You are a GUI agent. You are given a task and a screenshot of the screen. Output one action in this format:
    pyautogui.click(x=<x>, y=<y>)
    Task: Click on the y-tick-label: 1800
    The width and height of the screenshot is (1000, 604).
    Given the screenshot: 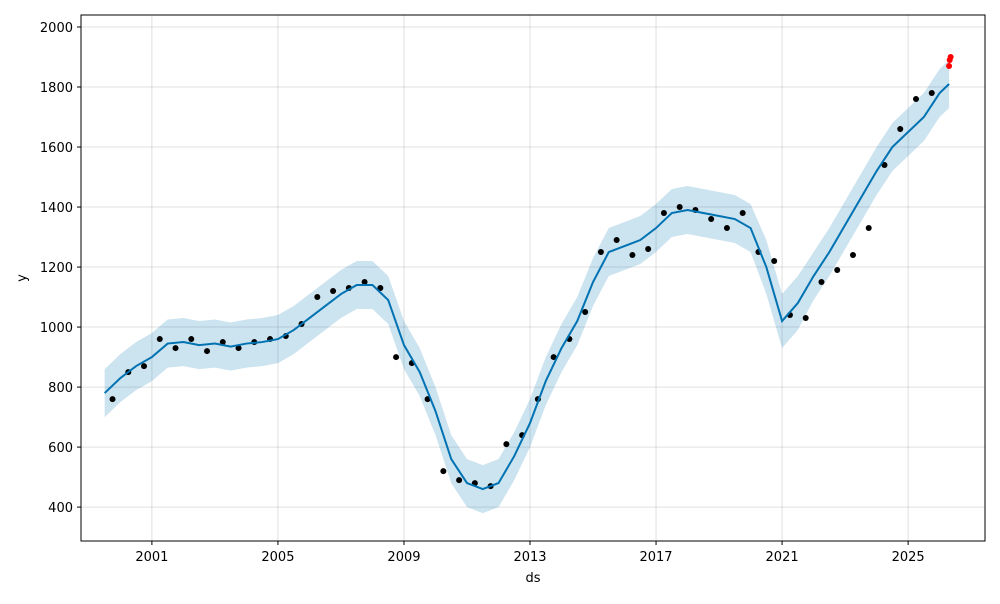 What is the action you would take?
    pyautogui.click(x=56, y=88)
    